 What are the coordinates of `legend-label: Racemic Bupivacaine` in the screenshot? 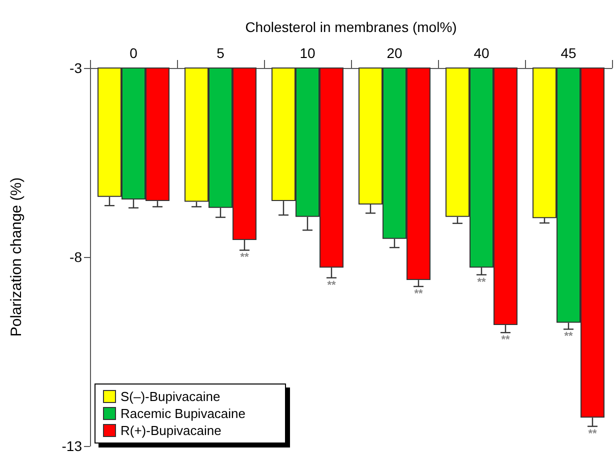 It's located at (183, 413).